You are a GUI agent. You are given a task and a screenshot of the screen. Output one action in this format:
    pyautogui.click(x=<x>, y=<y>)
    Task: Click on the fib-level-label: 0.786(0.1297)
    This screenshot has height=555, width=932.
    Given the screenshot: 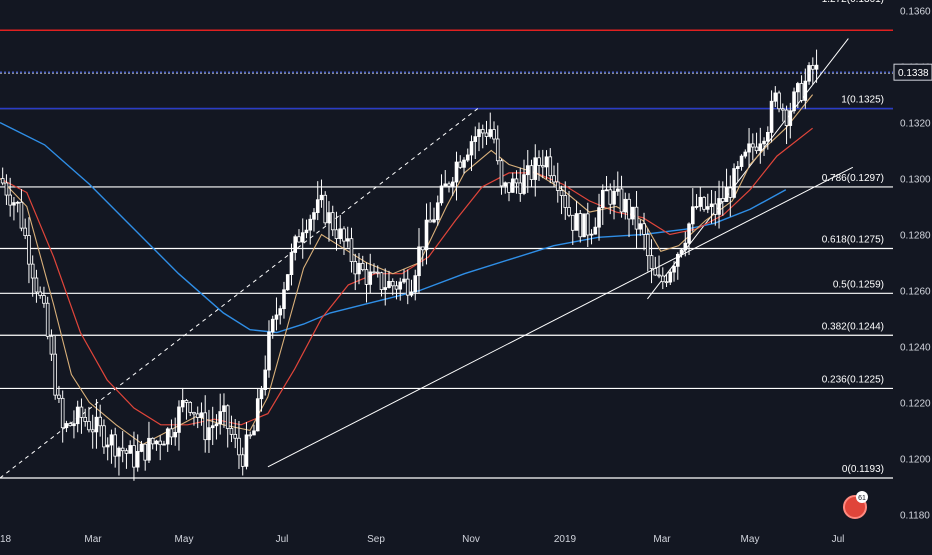 What is the action you would take?
    pyautogui.click(x=853, y=178)
    